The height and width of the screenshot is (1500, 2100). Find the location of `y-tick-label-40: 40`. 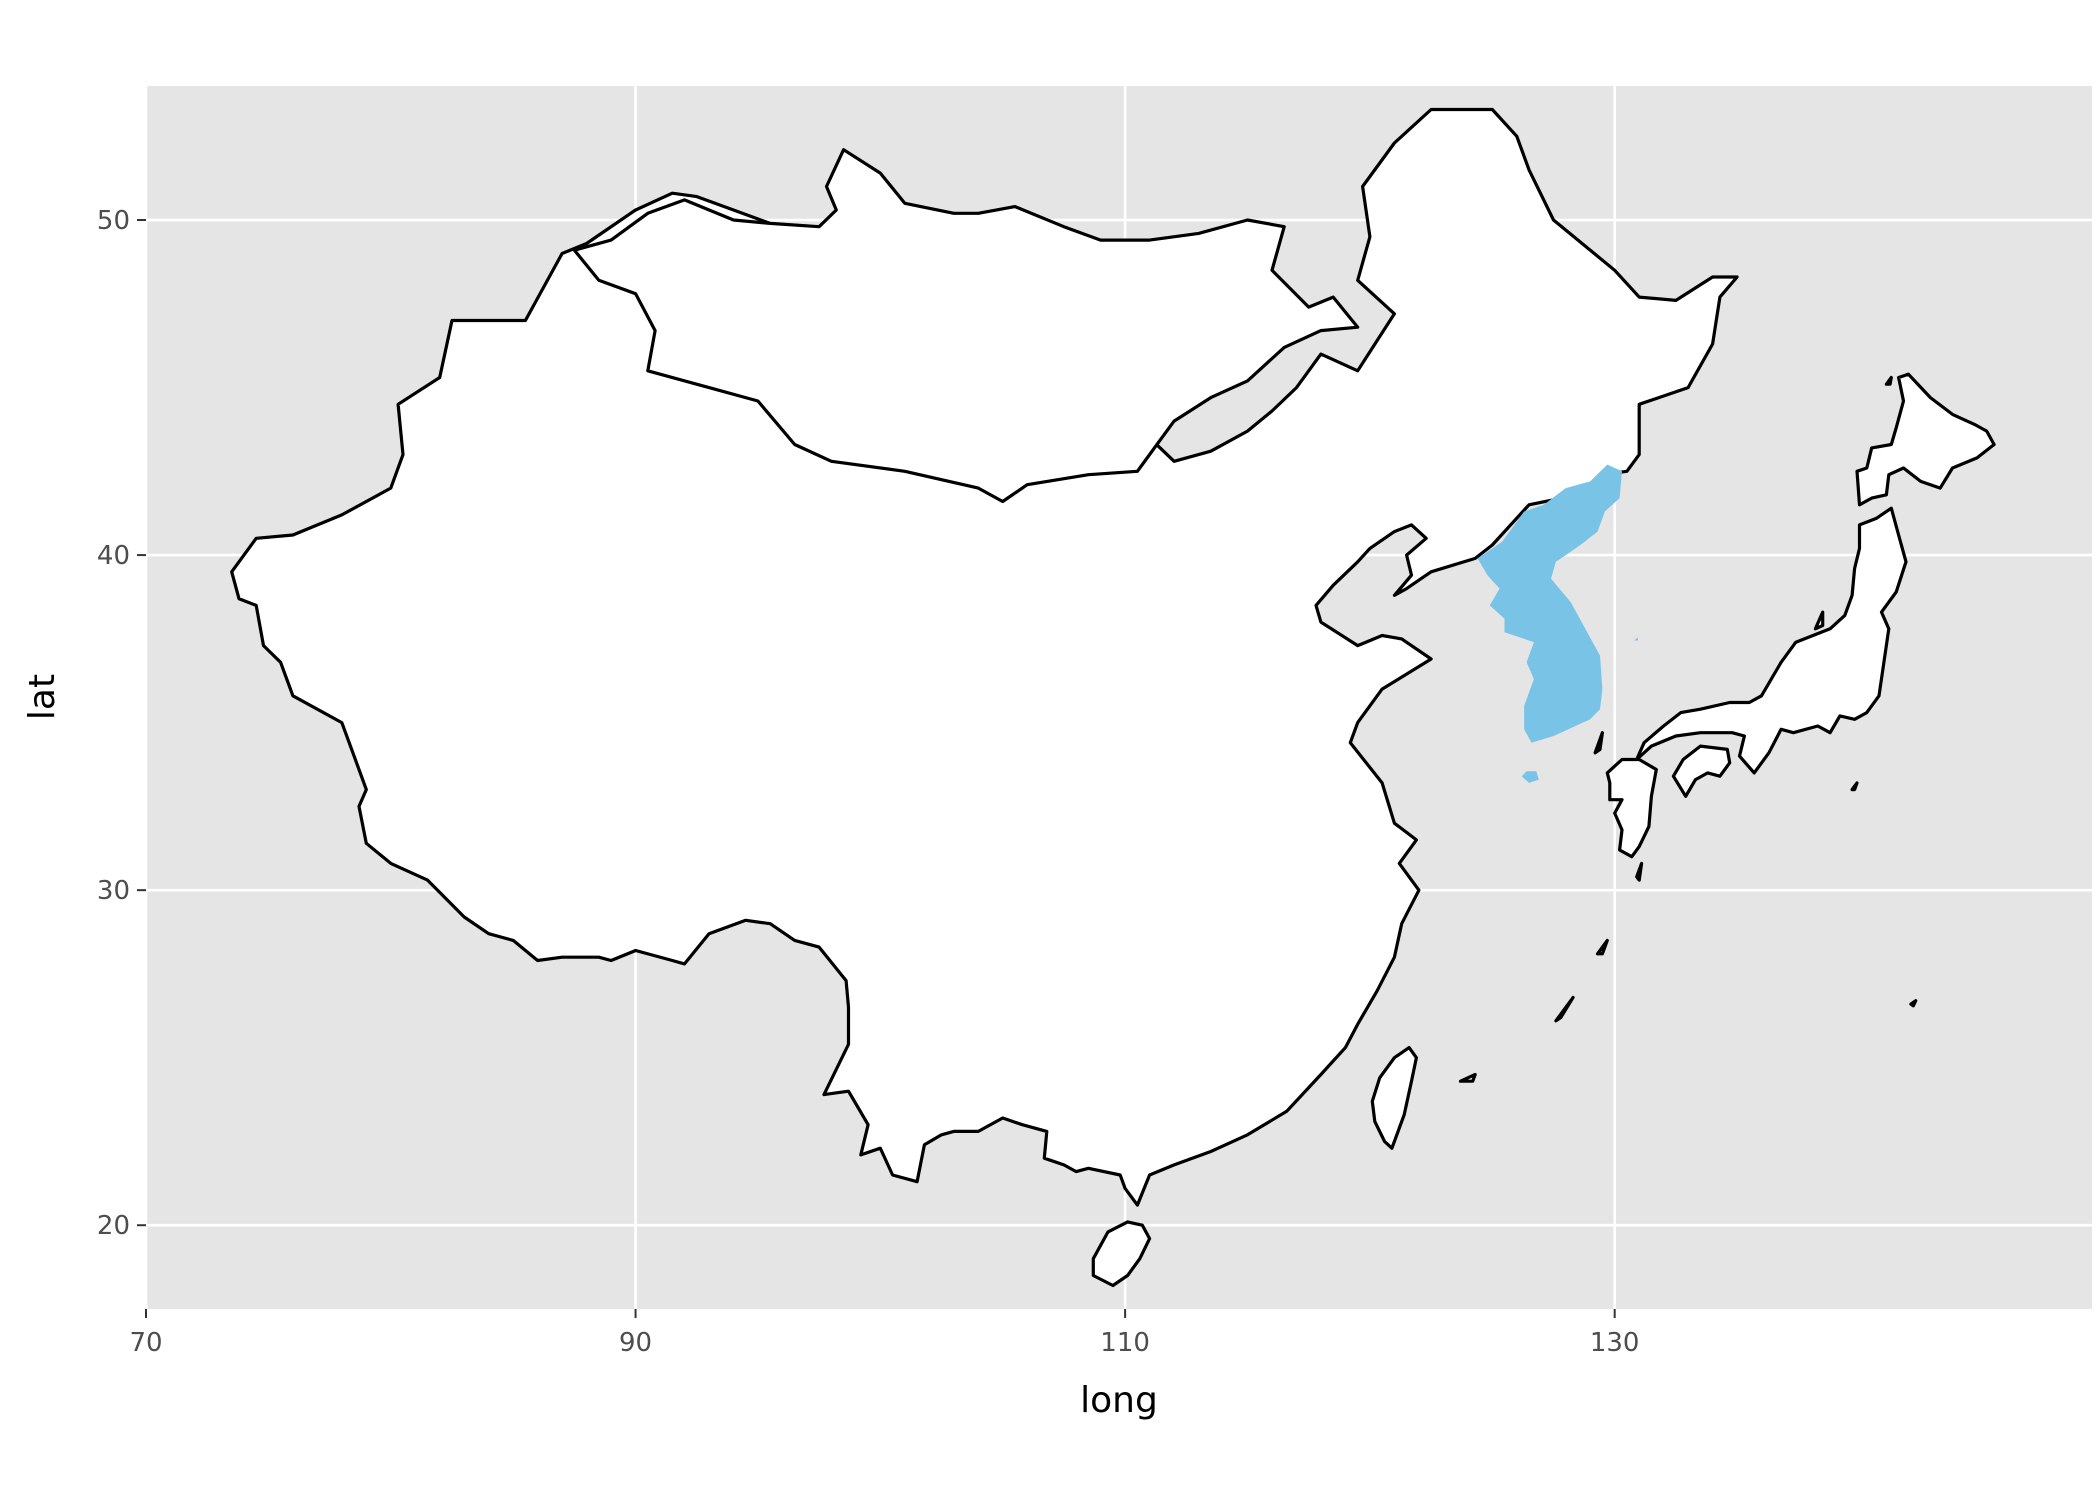

y-tick-label-40: 40 is located at coordinates (113, 556).